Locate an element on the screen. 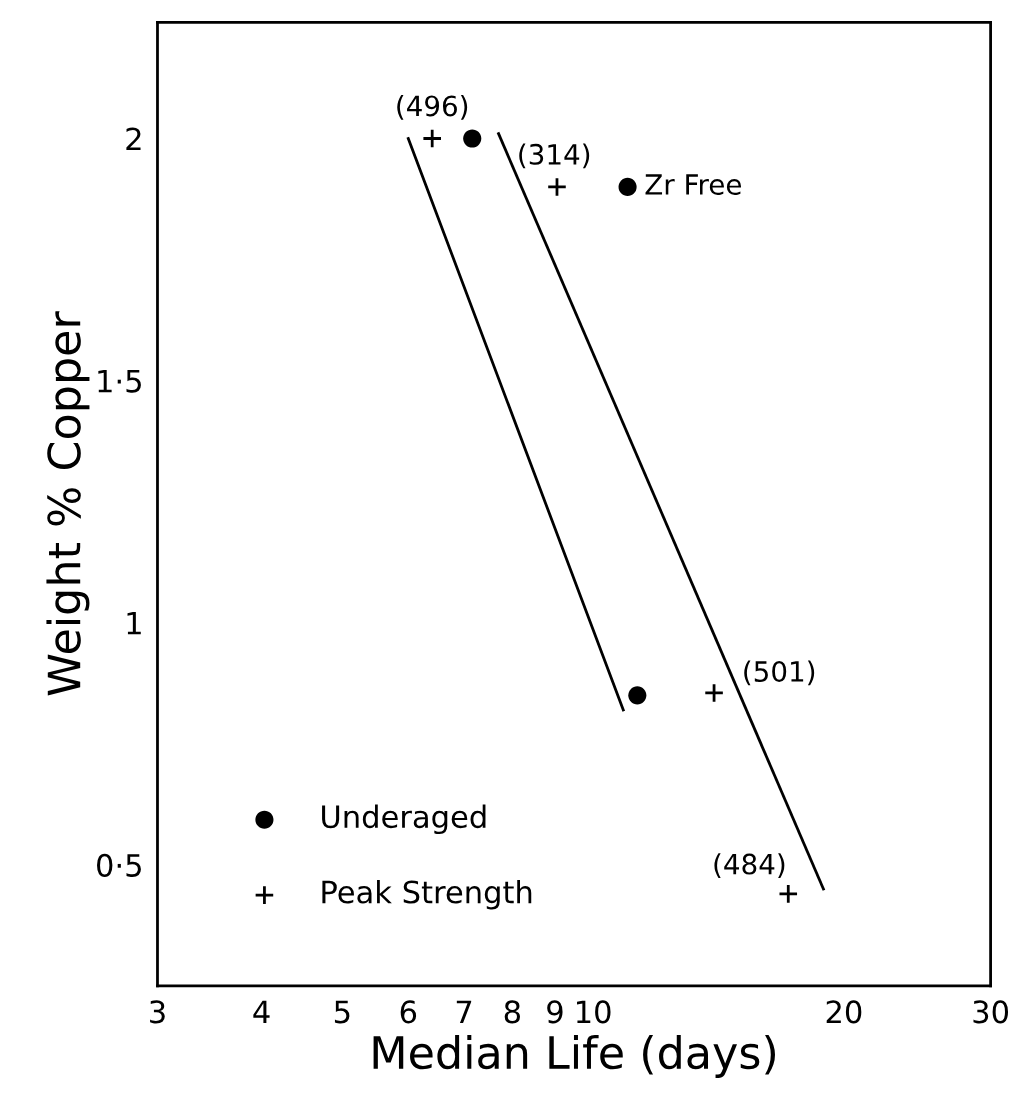 This screenshot has height=1114, width=1016. x-tick-label: 4 is located at coordinates (261, 1011).